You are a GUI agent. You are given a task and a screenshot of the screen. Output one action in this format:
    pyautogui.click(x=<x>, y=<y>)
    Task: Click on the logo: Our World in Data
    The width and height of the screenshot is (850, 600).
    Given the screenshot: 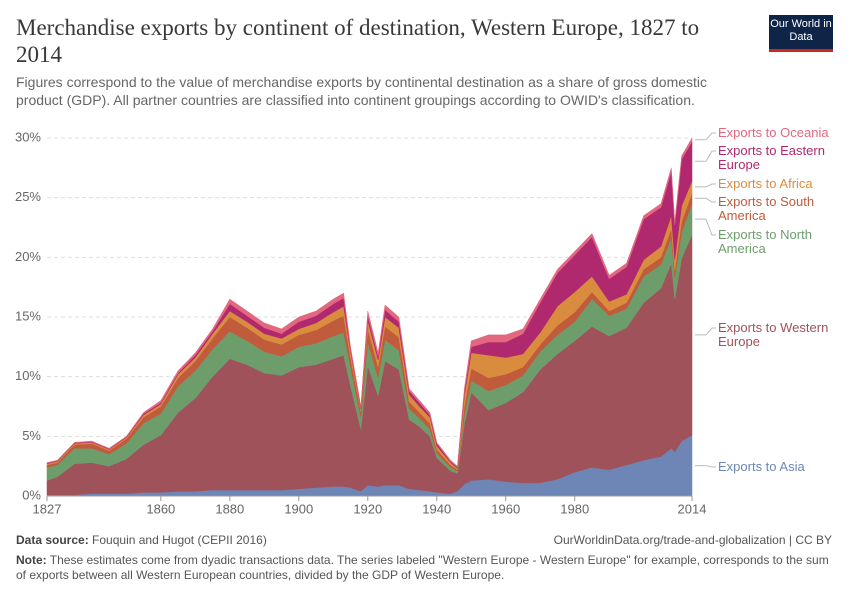 What is the action you would take?
    pyautogui.click(x=801, y=33)
    